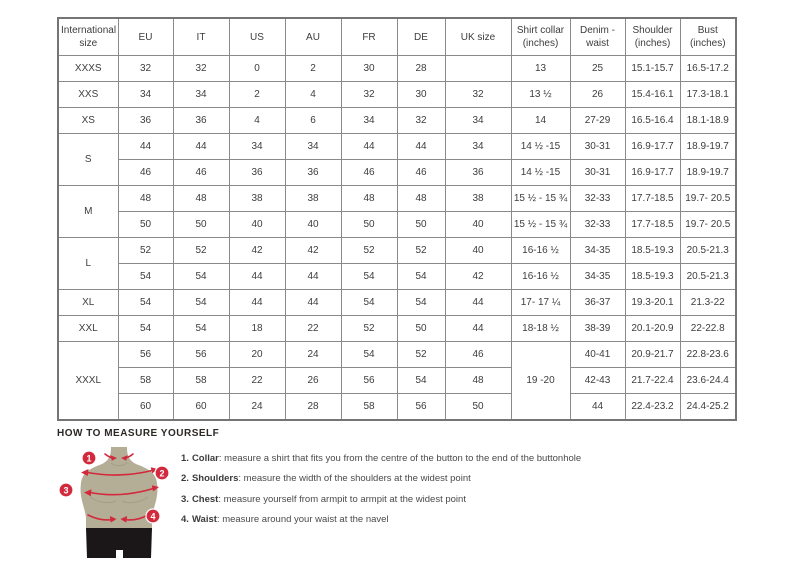 This screenshot has height=567, width=787. I want to click on step-label: Collar, so click(205, 458).